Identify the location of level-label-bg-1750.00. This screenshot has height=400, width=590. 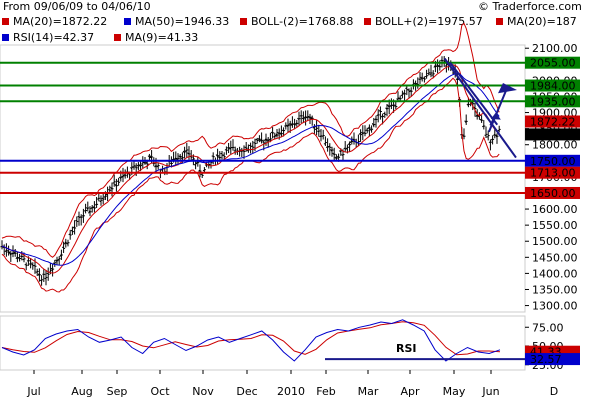
(552, 160).